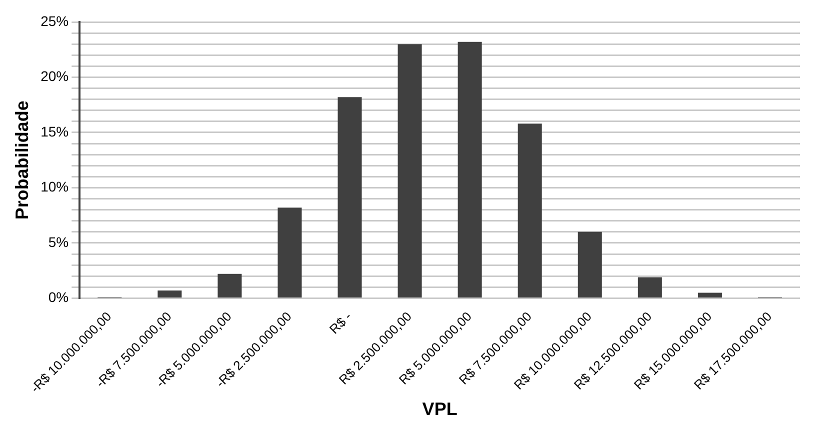  I want to click on y-tick-label: 5%, so click(58, 242).